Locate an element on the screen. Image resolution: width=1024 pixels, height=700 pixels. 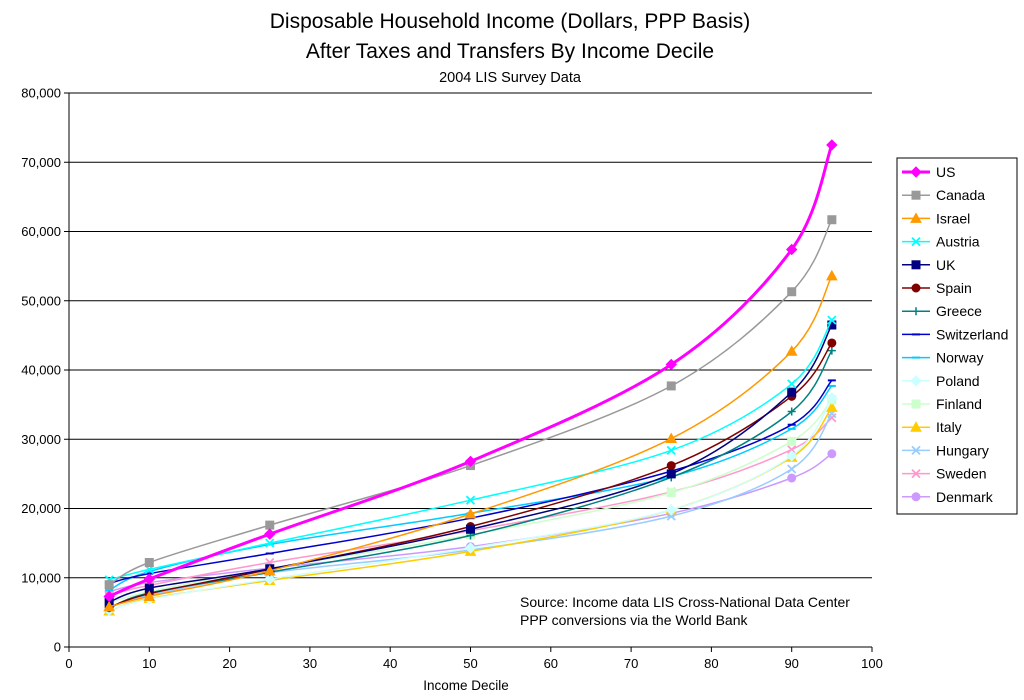
legend-label-poland: Poland is located at coordinates (958, 381).